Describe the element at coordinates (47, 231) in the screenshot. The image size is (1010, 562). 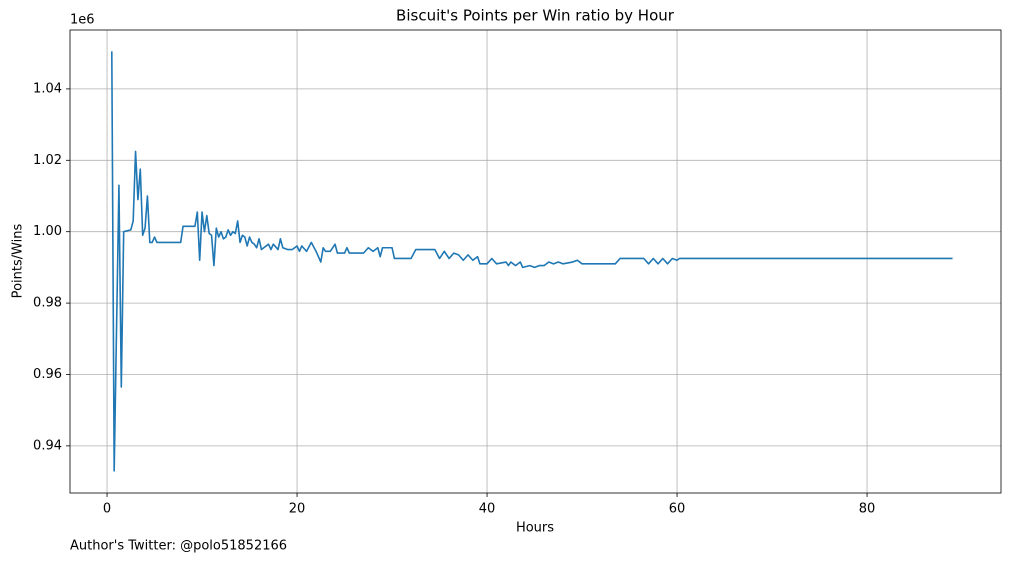
I see `y-tick-label: 1.00` at that location.